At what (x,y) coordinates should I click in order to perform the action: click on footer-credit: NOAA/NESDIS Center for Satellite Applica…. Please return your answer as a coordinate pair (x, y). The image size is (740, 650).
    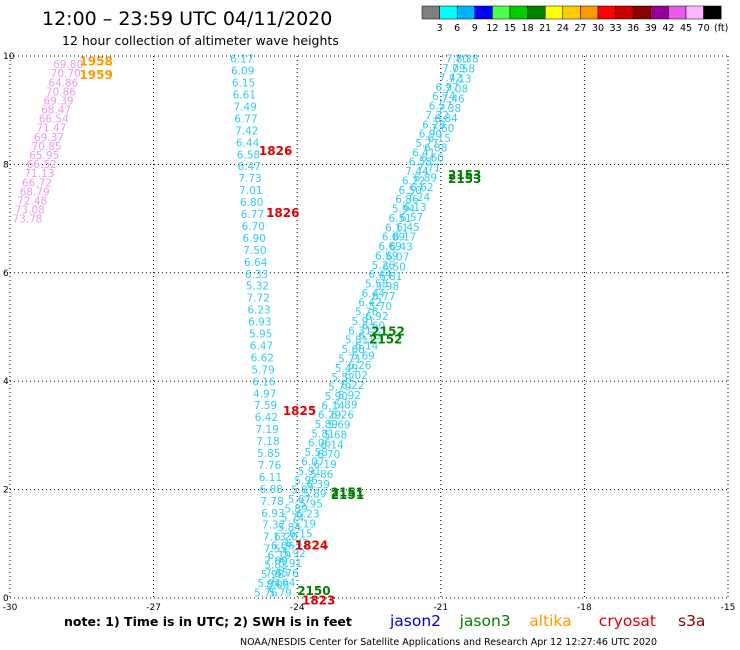
    Looking at the image, I should click on (448, 642).